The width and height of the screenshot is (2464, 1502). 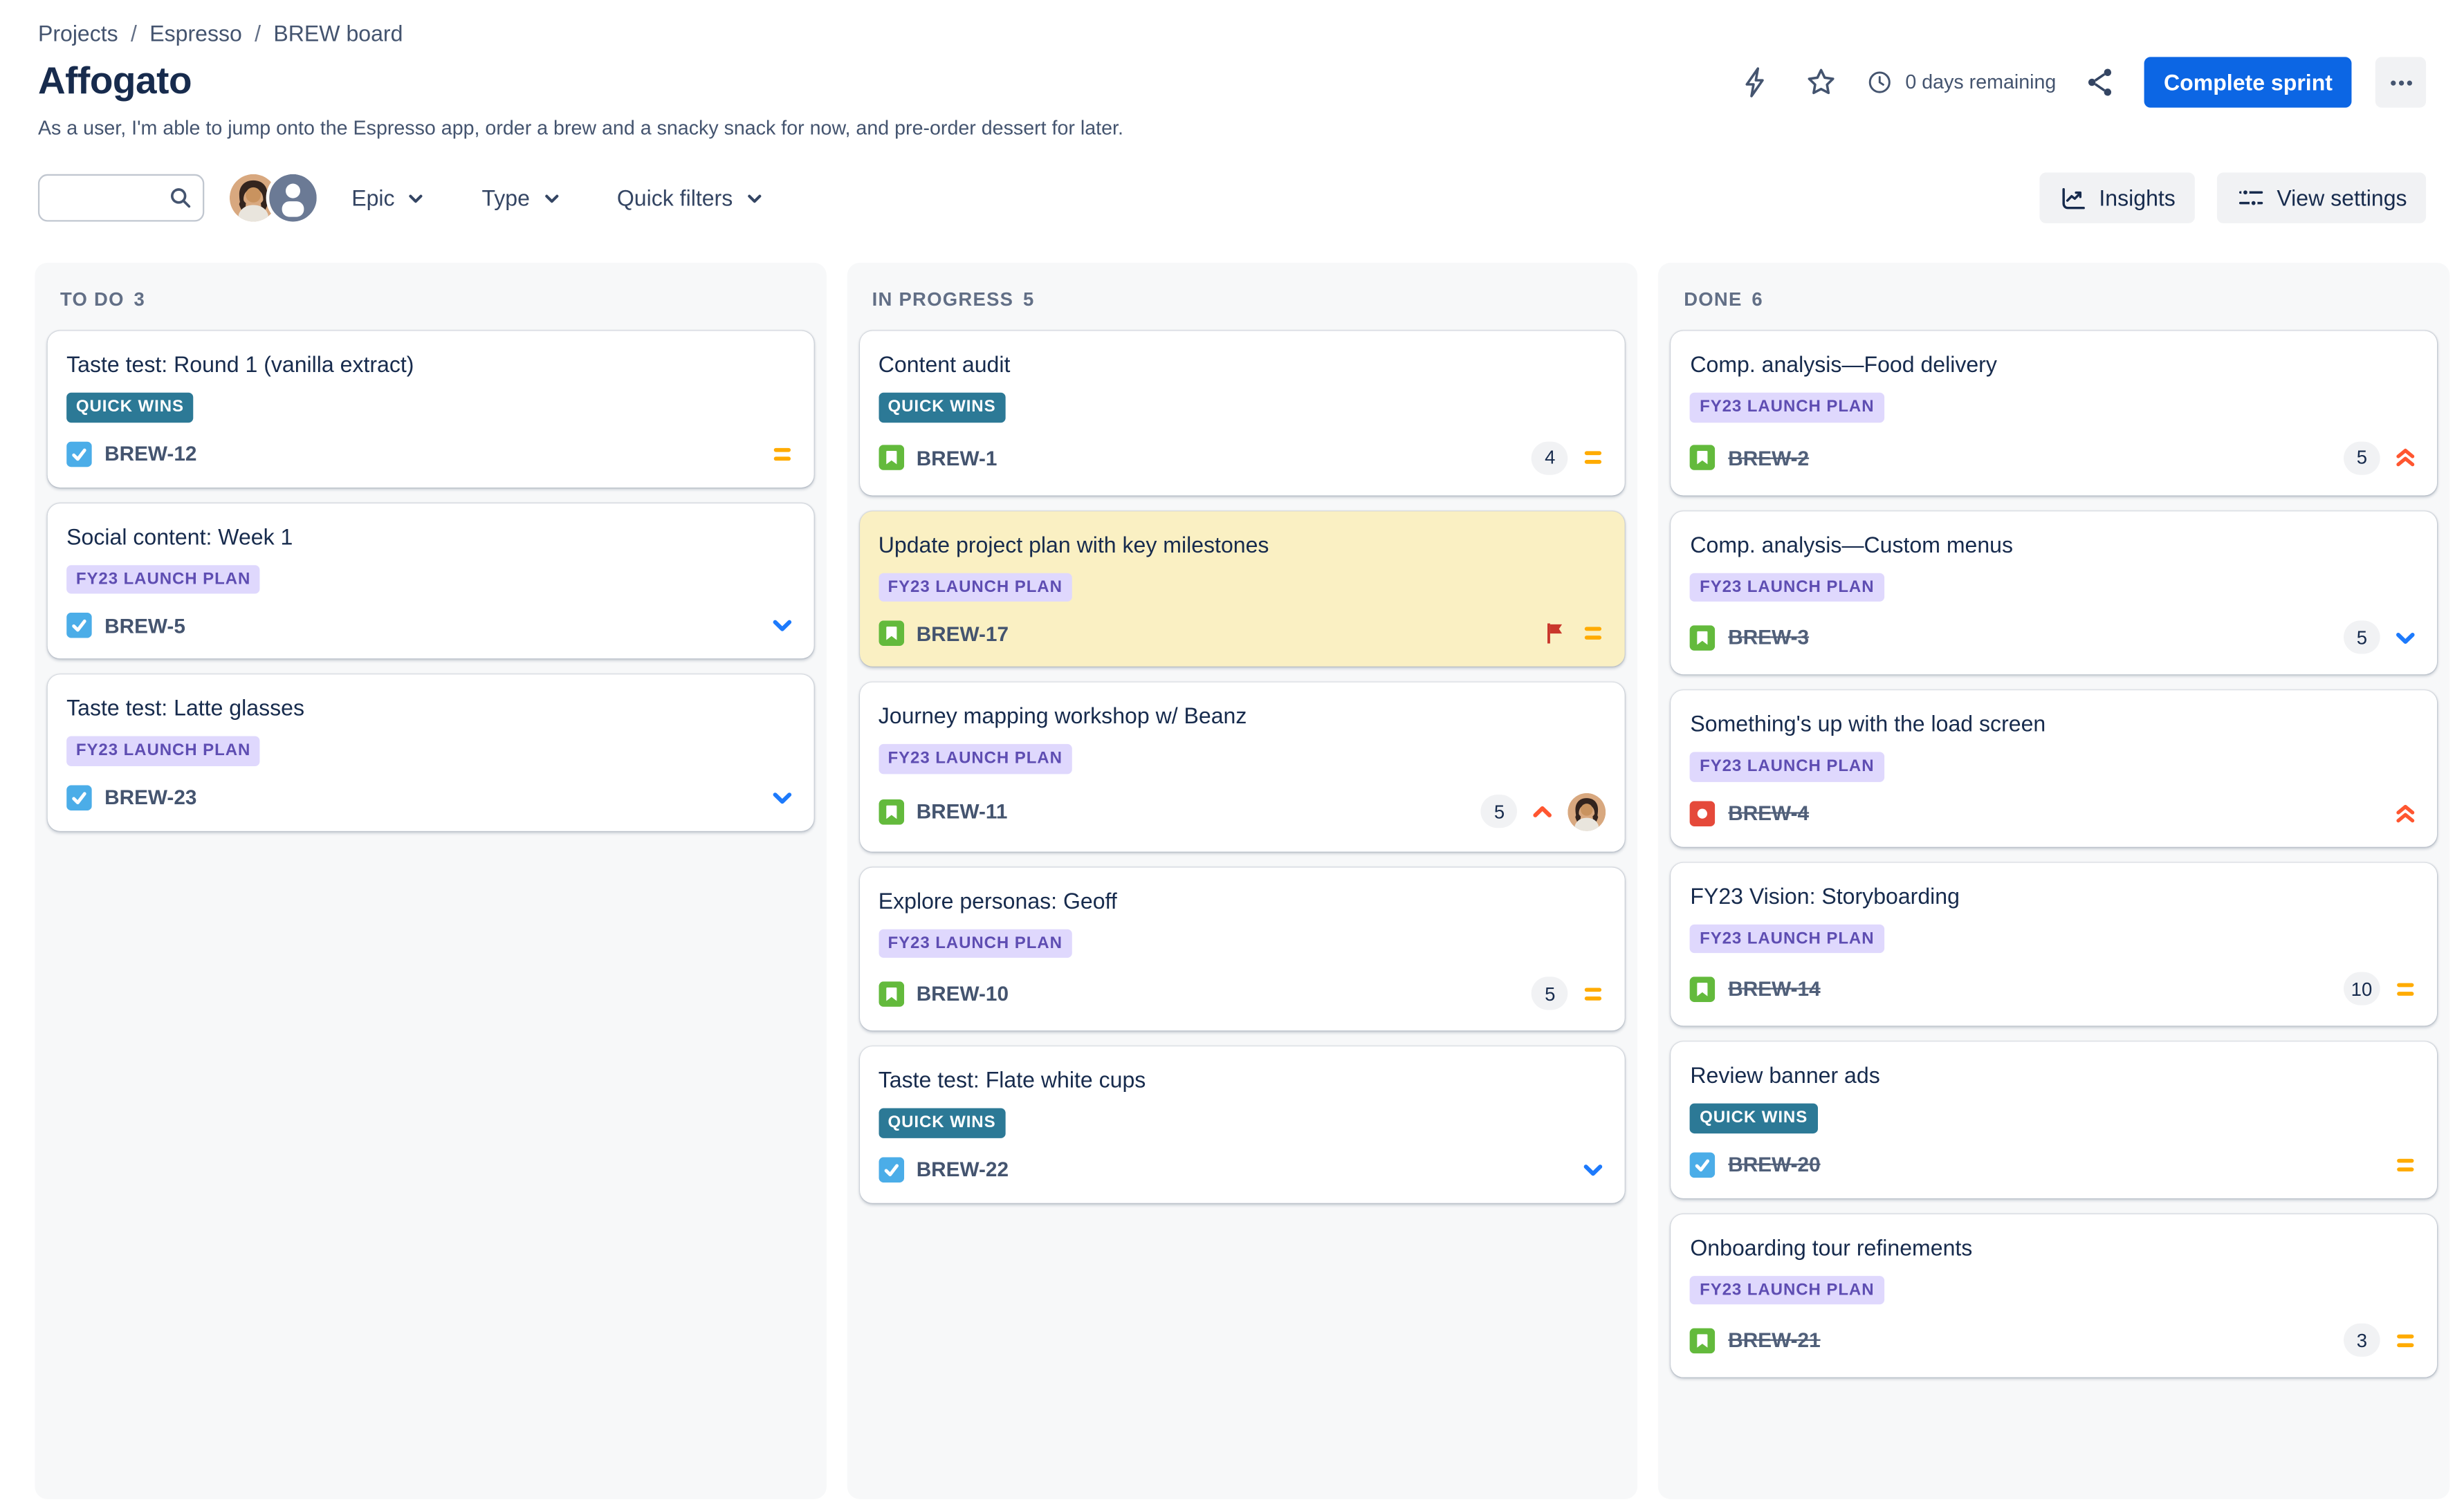 I want to click on days-remaining-text: 0 days remaining, so click(x=1981, y=82).